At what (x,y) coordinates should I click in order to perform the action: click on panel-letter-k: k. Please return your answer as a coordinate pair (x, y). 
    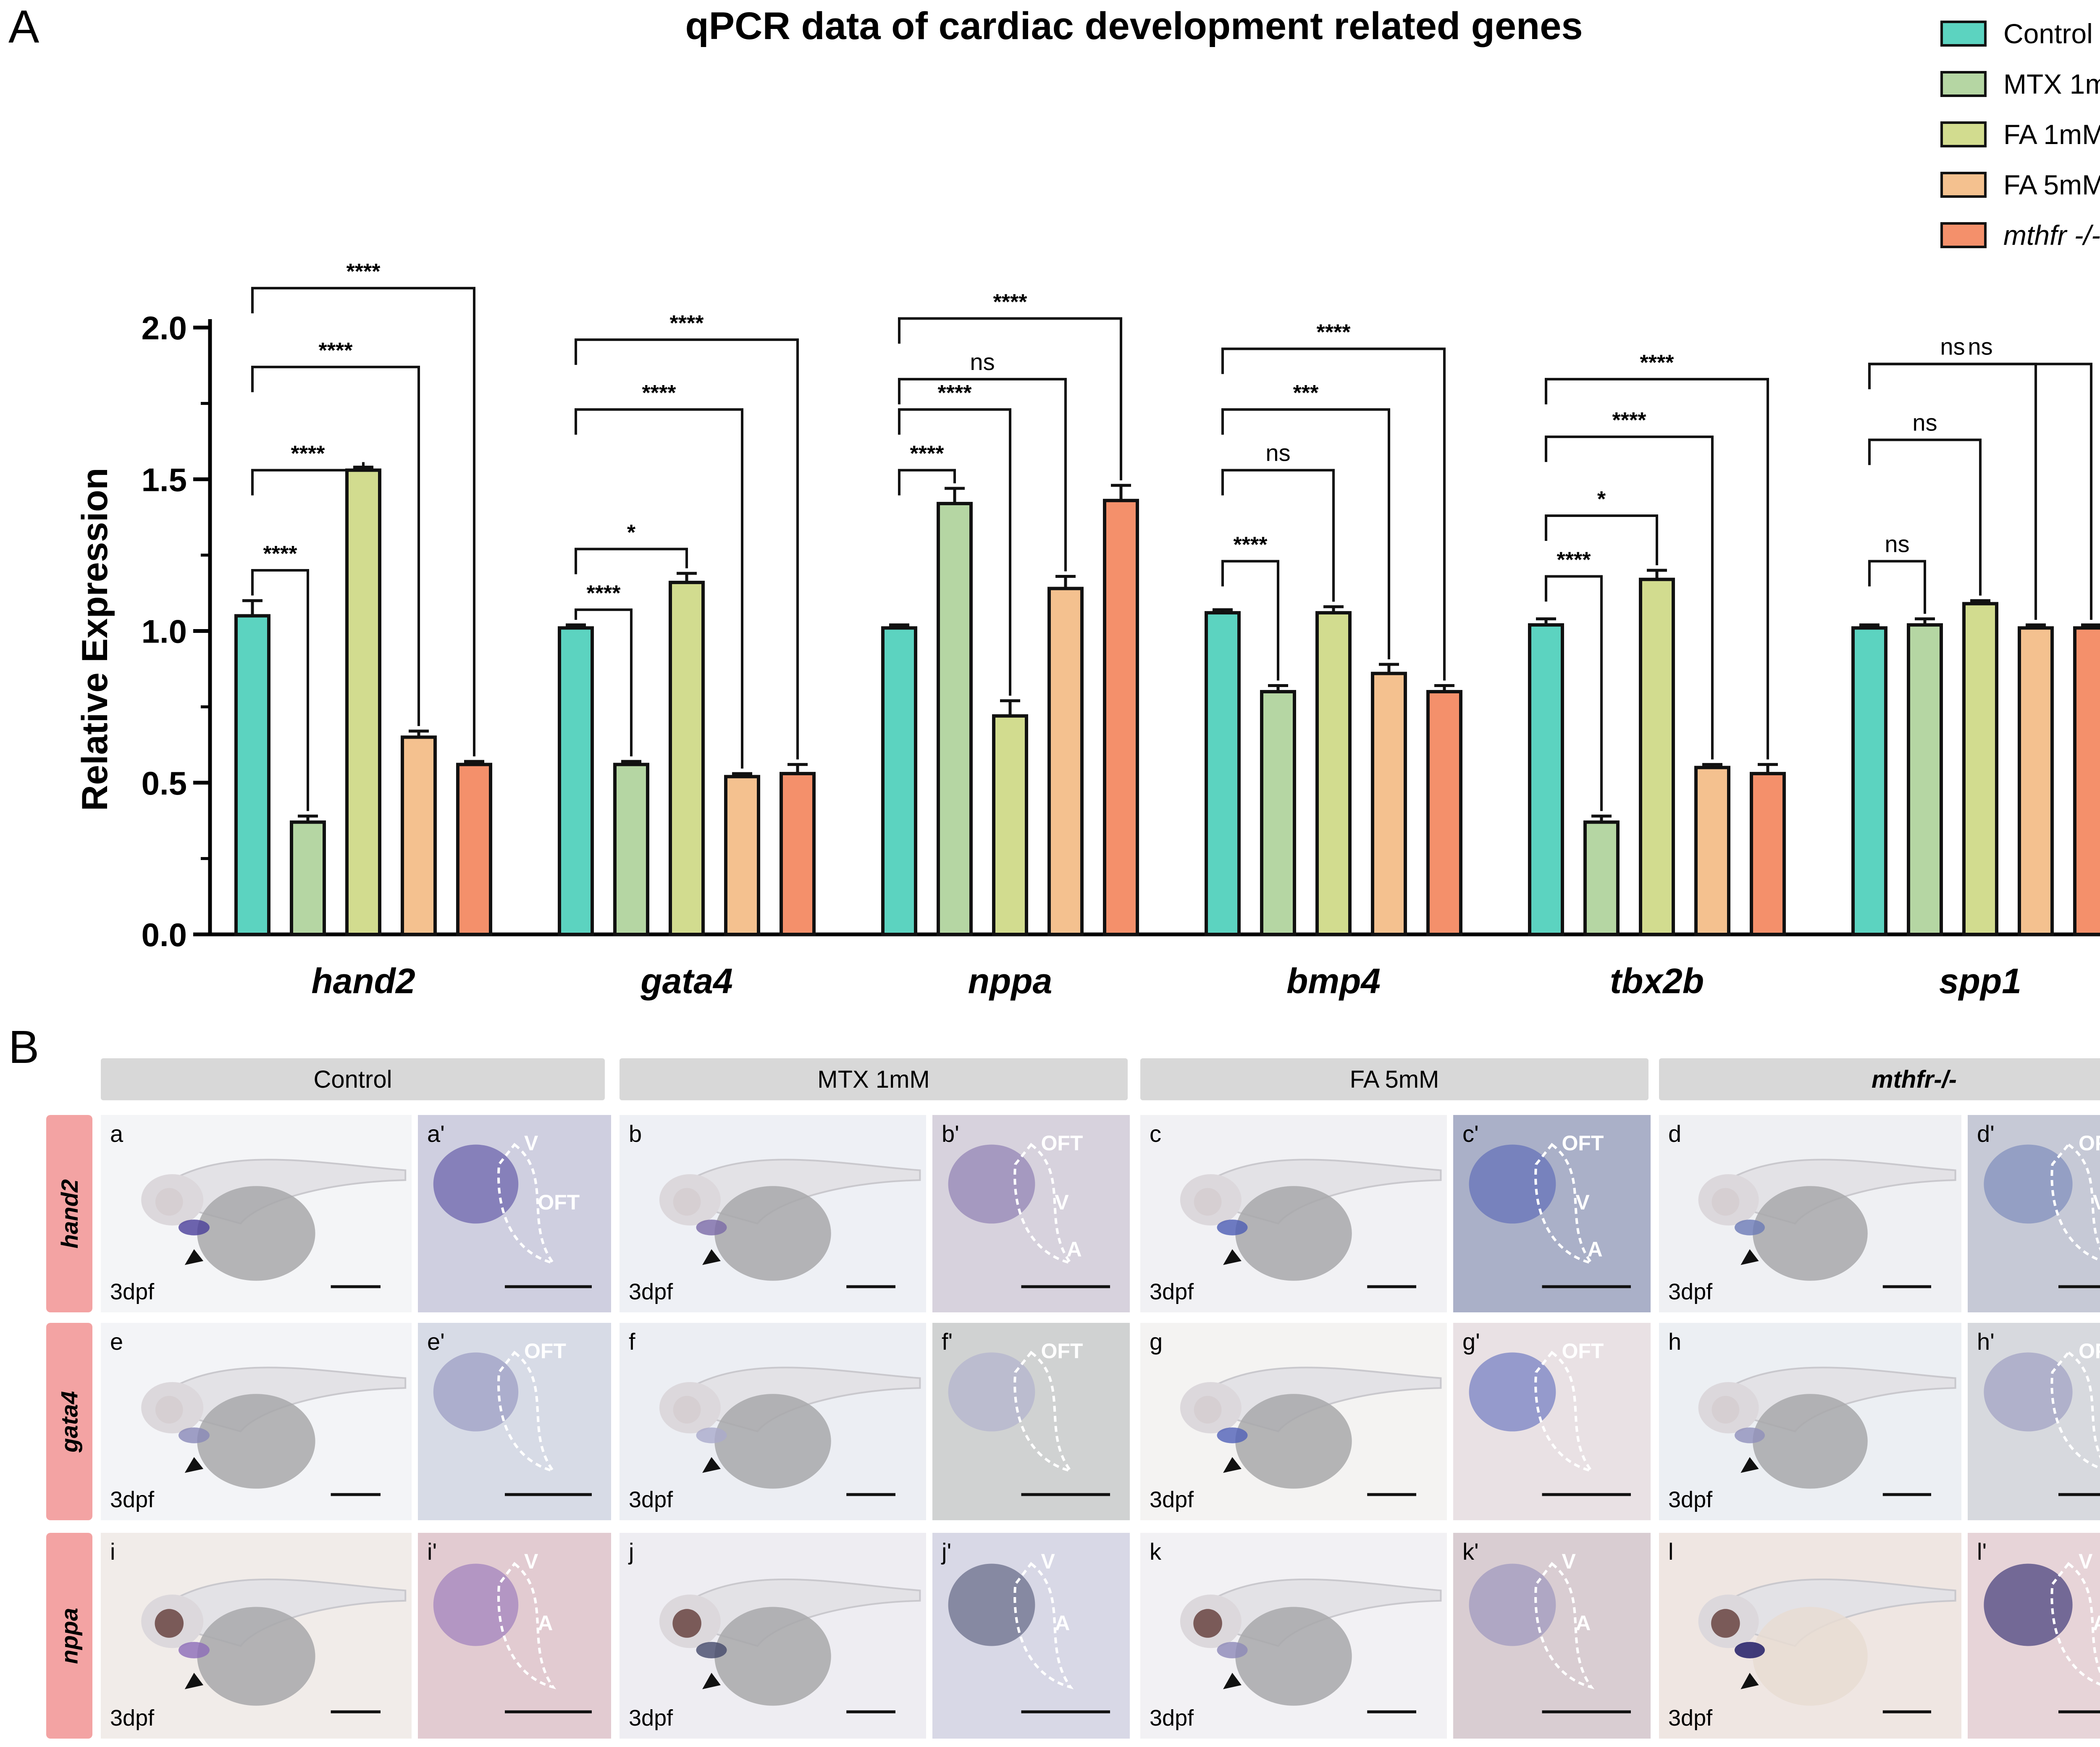
    Looking at the image, I should click on (1155, 1551).